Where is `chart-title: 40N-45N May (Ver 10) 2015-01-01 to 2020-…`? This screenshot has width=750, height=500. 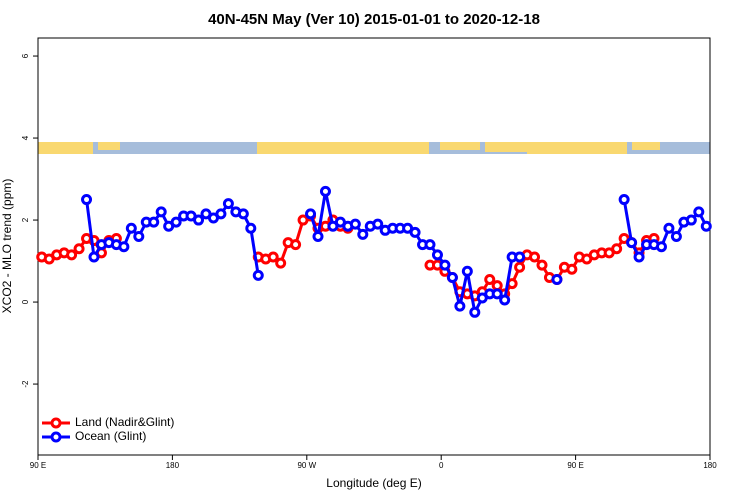
chart-title: 40N-45N May (Ver 10) 2015-01-01 to 2020-… is located at coordinates (374, 19).